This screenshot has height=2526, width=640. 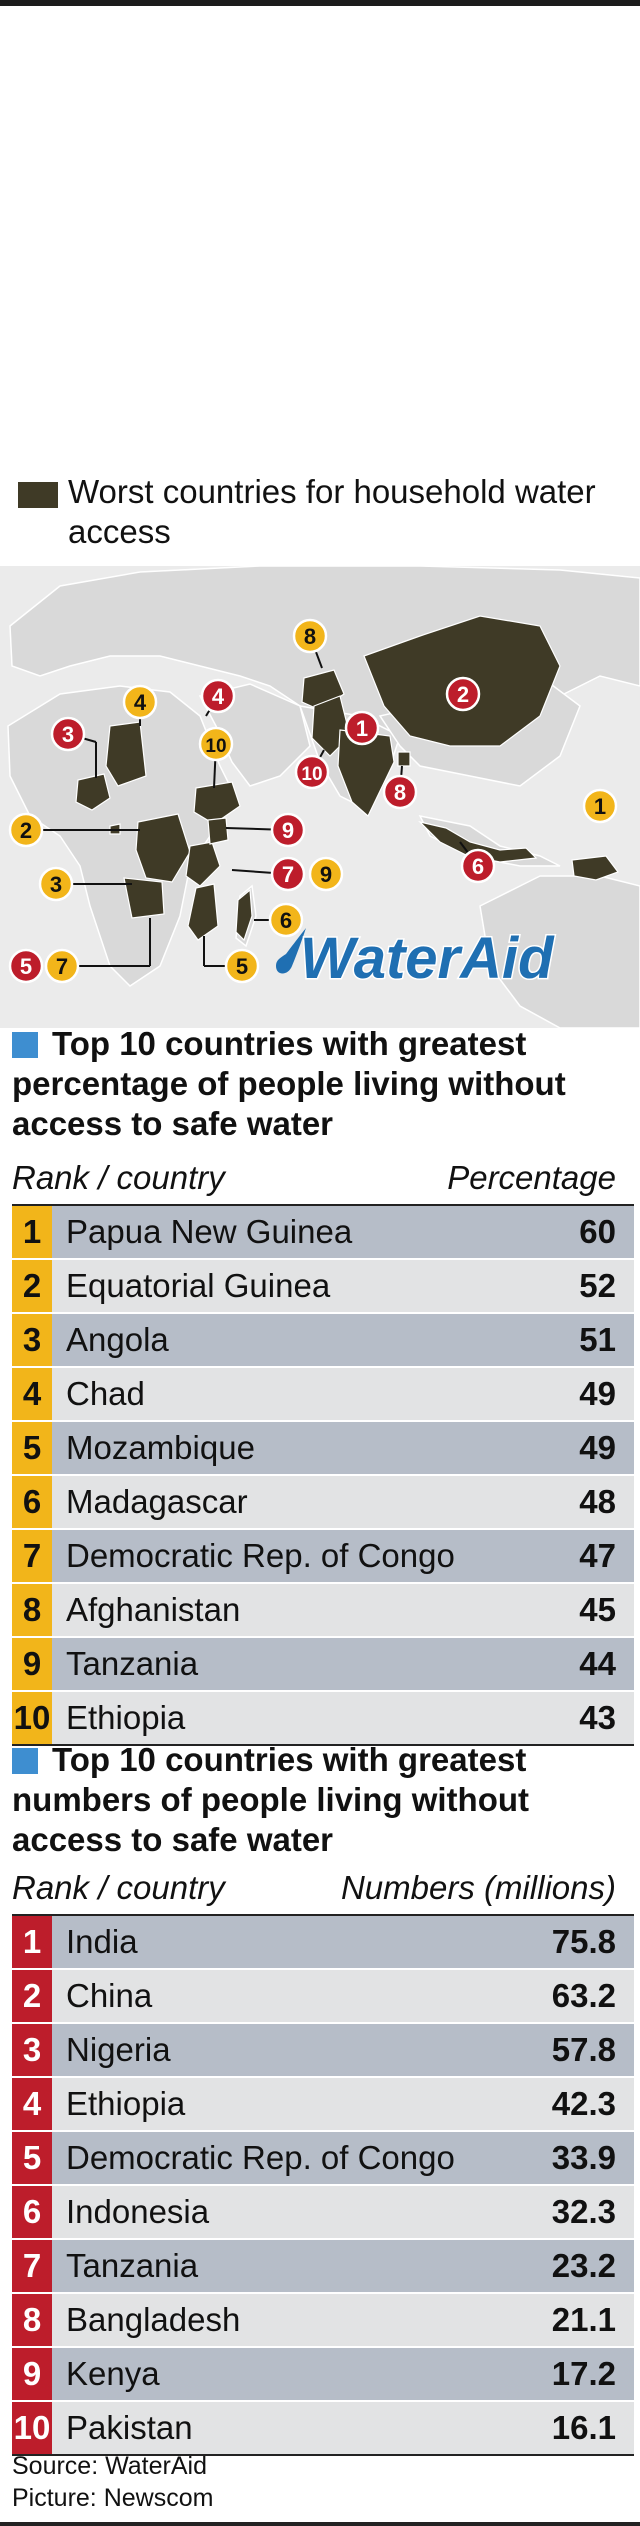 What do you see at coordinates (323, 2213) in the screenshot?
I see `table-row: 6 Indonesia 32.3` at bounding box center [323, 2213].